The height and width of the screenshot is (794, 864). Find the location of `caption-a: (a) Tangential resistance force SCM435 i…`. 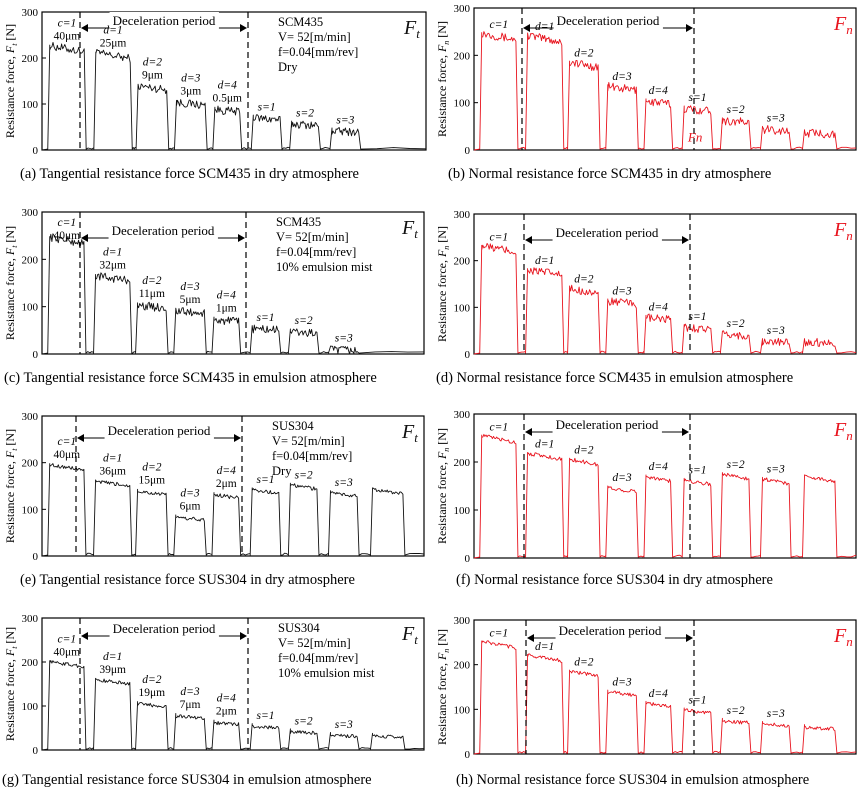

caption-a: (a) Tangential resistance force SCM435 i… is located at coordinates (189, 174).